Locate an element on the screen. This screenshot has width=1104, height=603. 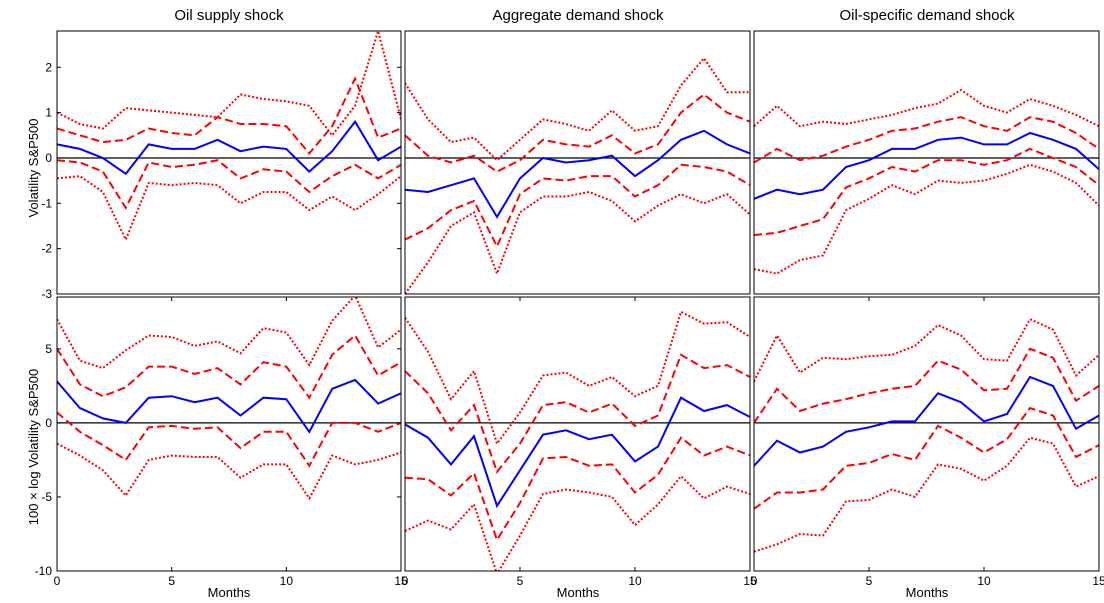
plot-area-bottom-right is located at coordinates (926, 435).